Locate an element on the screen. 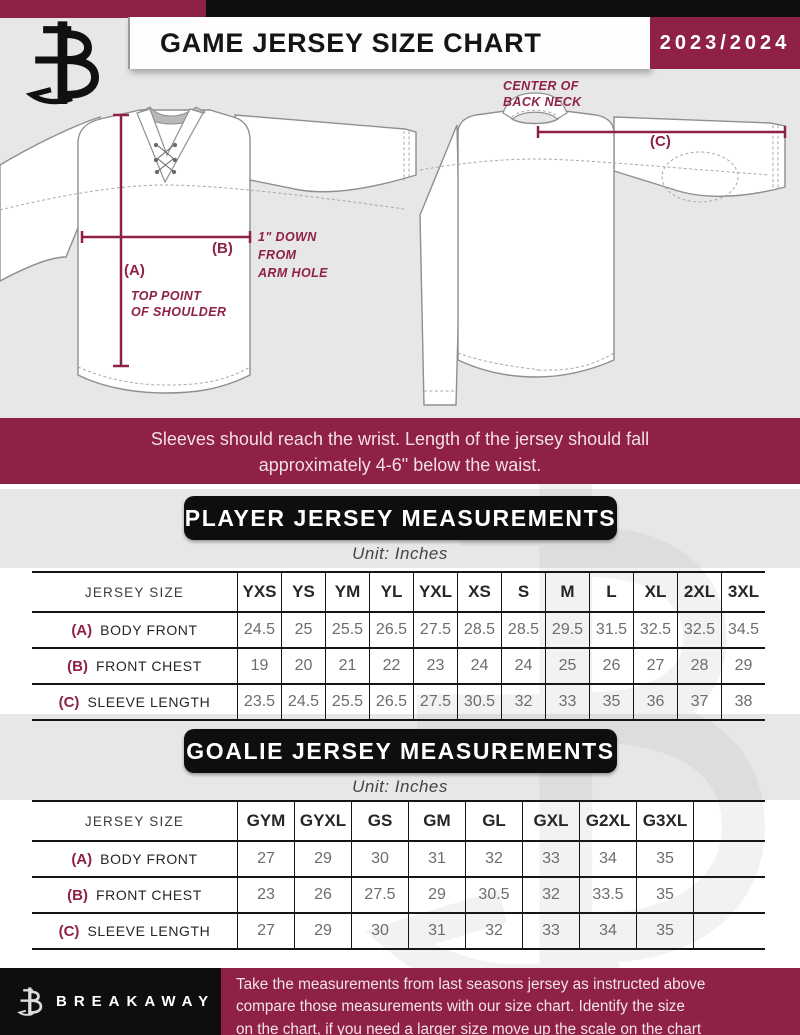 Image resolution: width=800 pixels, height=1035 pixels. table-header-row: JERSEY SIZE YXS YS YM YL YXL XS S M L XL 2XL 3XL is located at coordinates (398, 593).